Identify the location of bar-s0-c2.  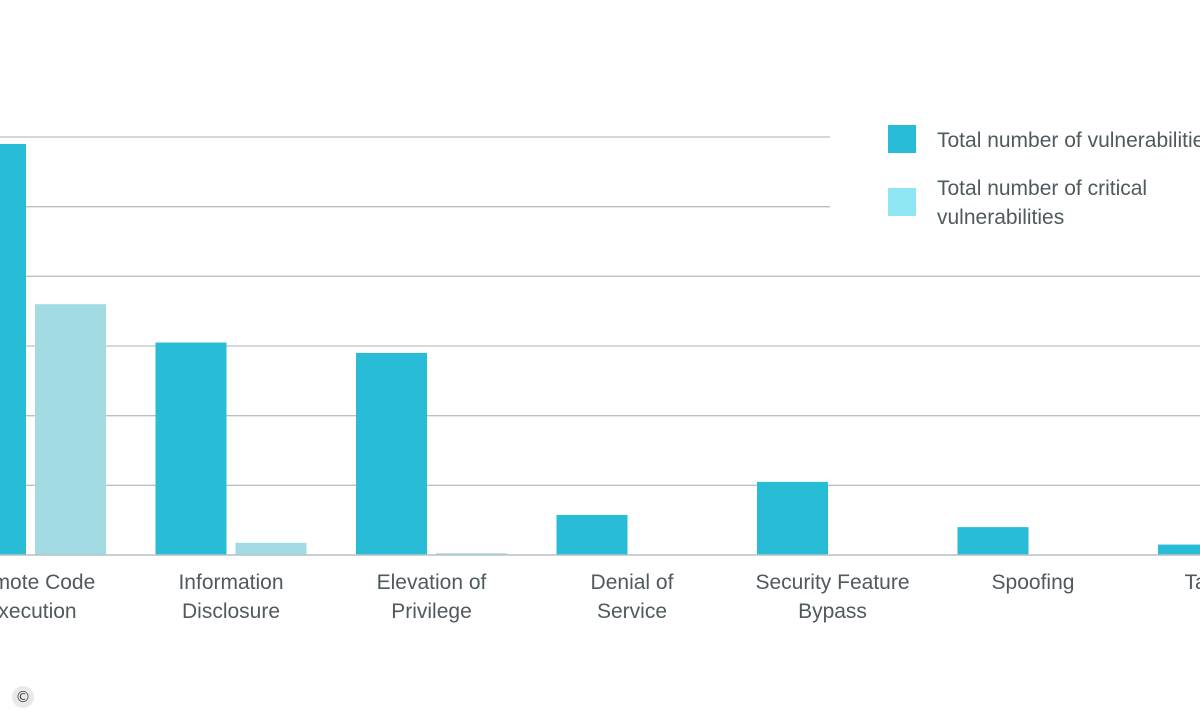
(391, 453).